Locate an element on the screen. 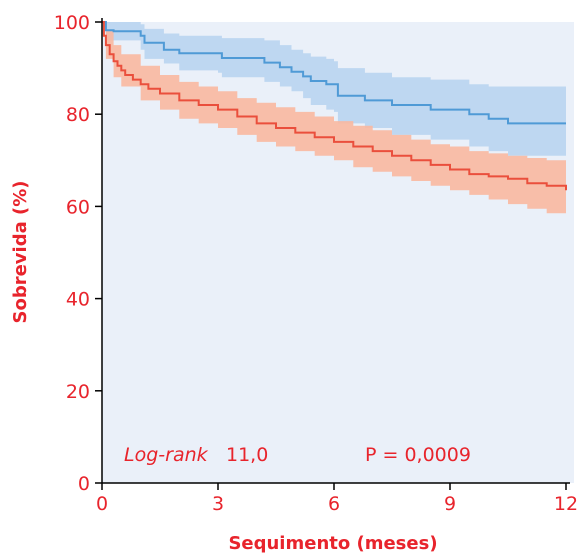  y-tick-label: 0 is located at coordinates (84, 484).